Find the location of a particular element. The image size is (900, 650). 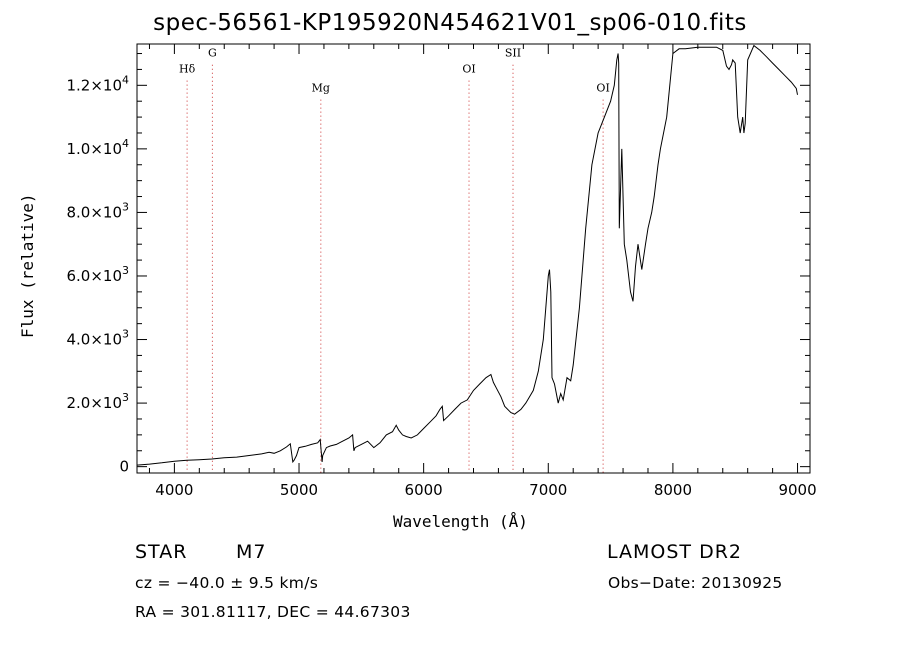

x-tick-label: 6000 is located at coordinates (424, 490).